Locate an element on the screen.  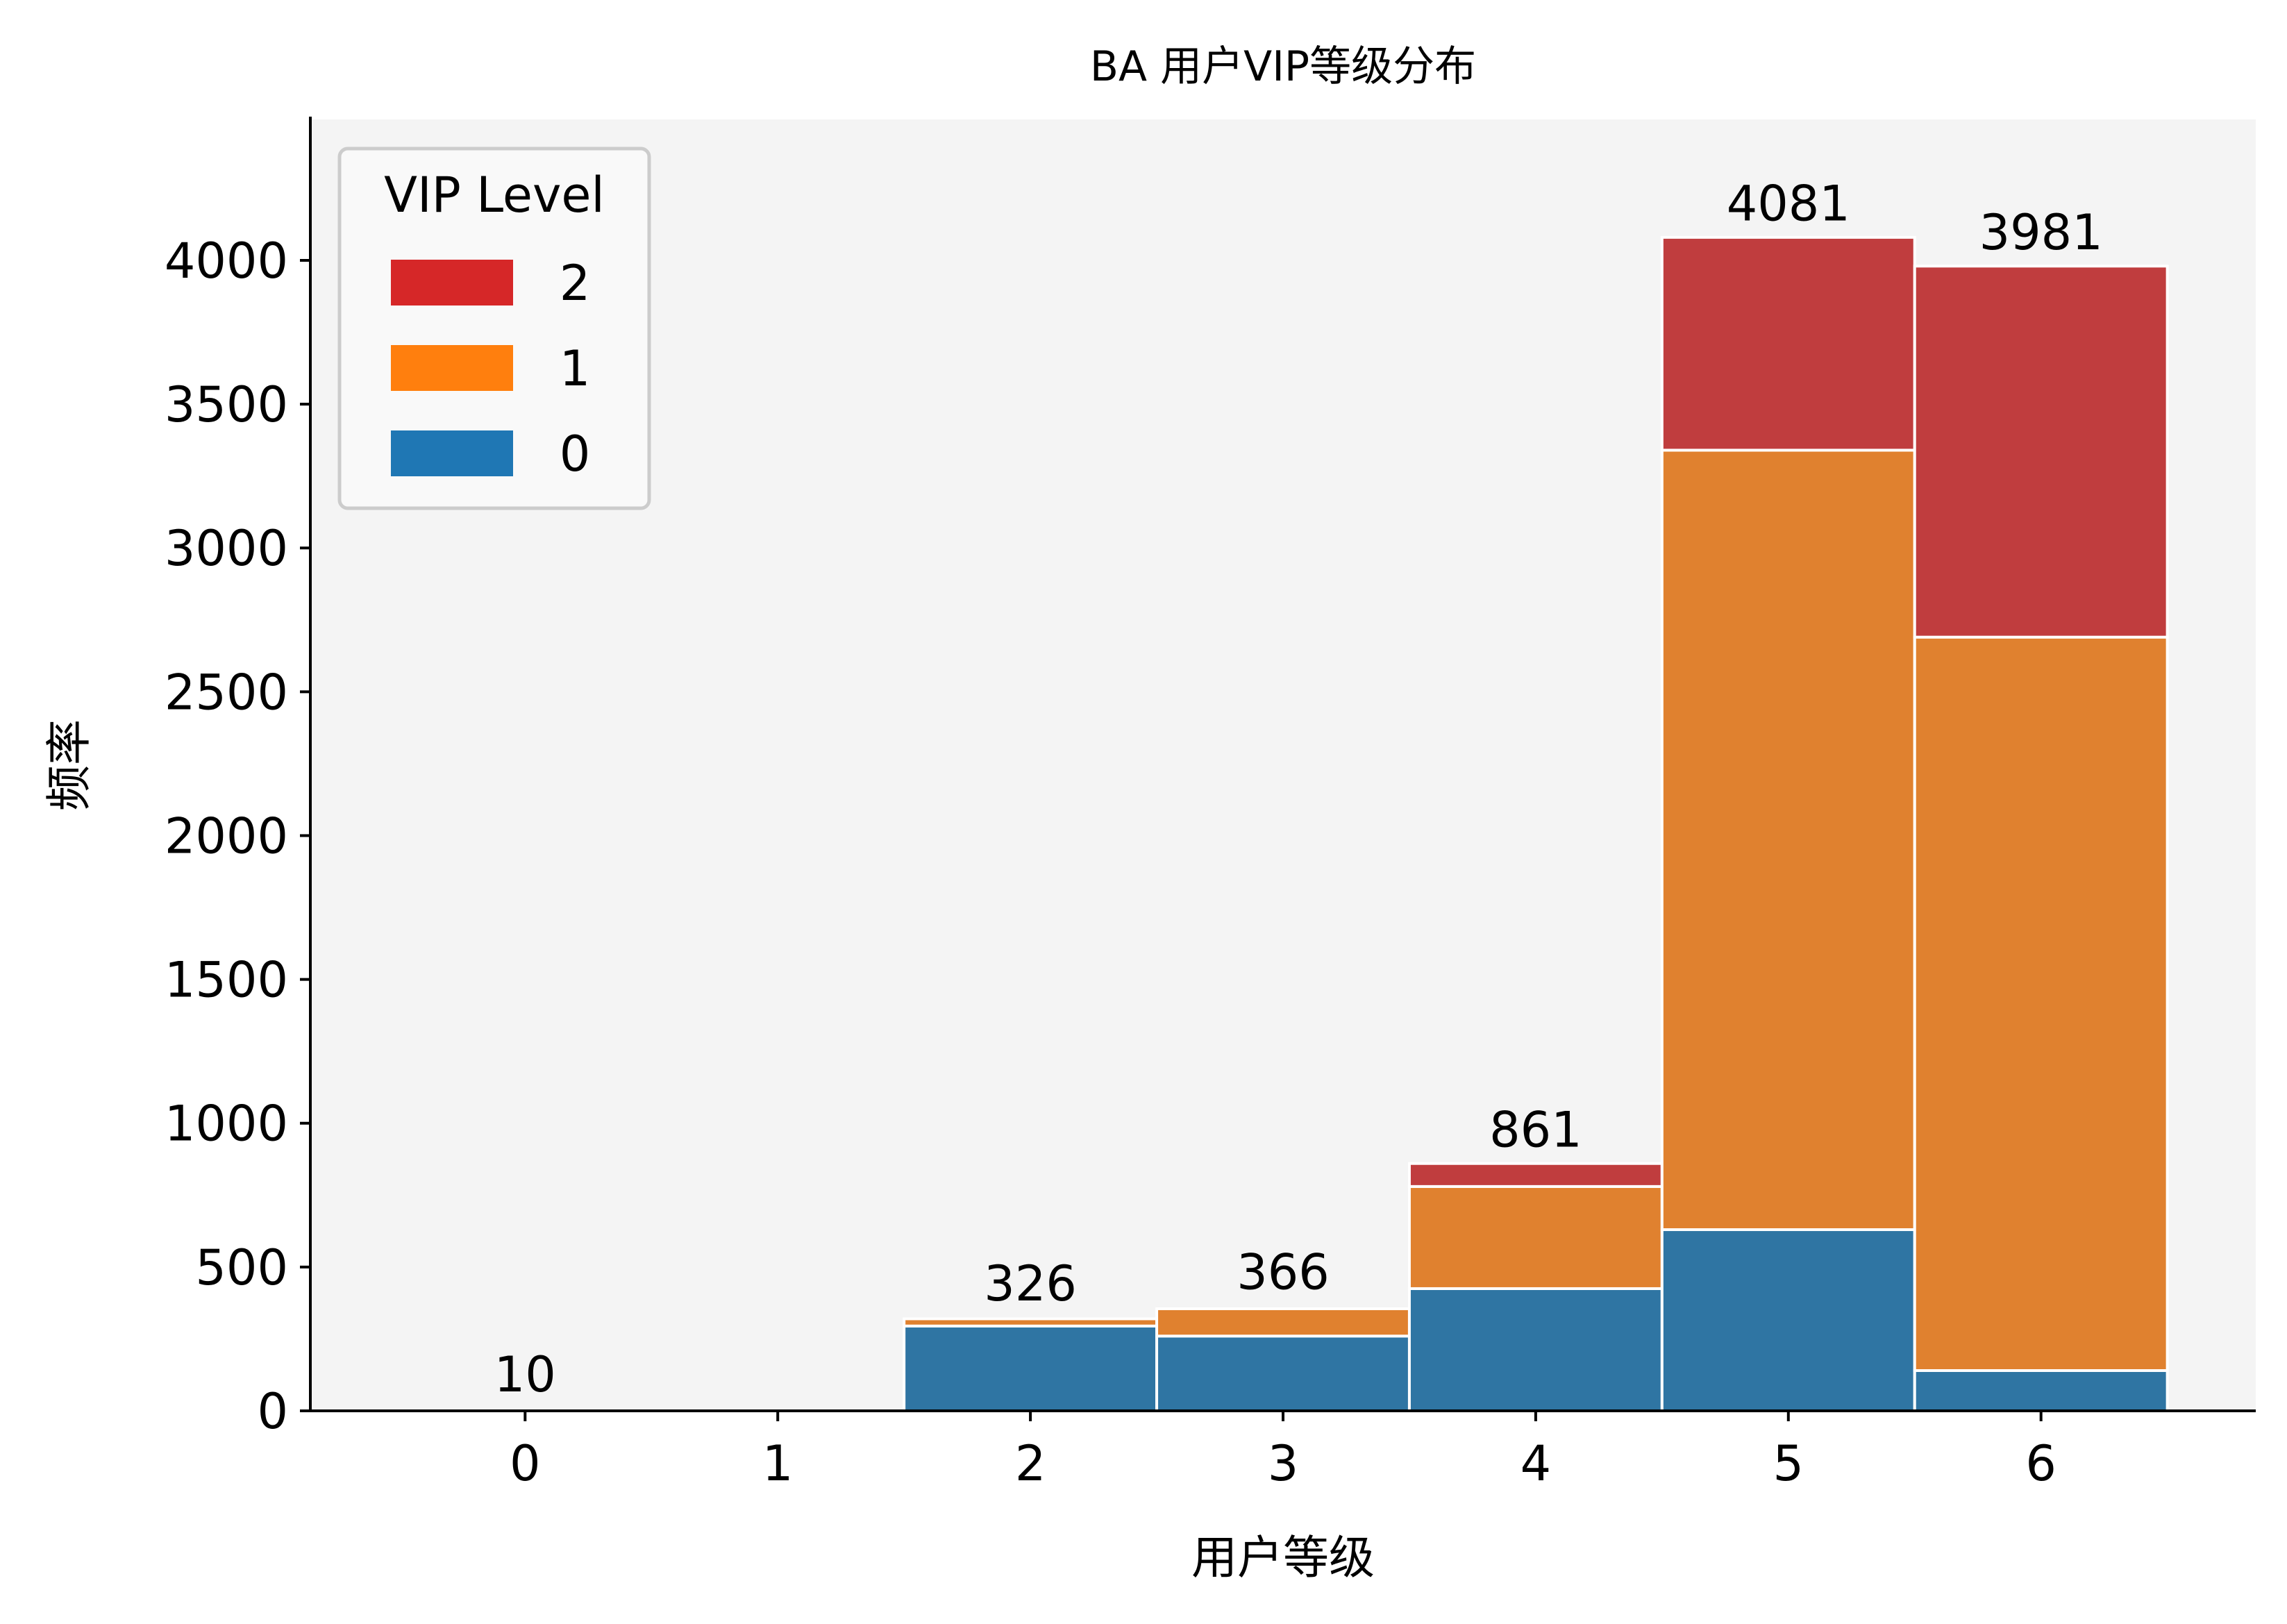
legend-entries: 2 1 0 is located at coordinates (490, 369).